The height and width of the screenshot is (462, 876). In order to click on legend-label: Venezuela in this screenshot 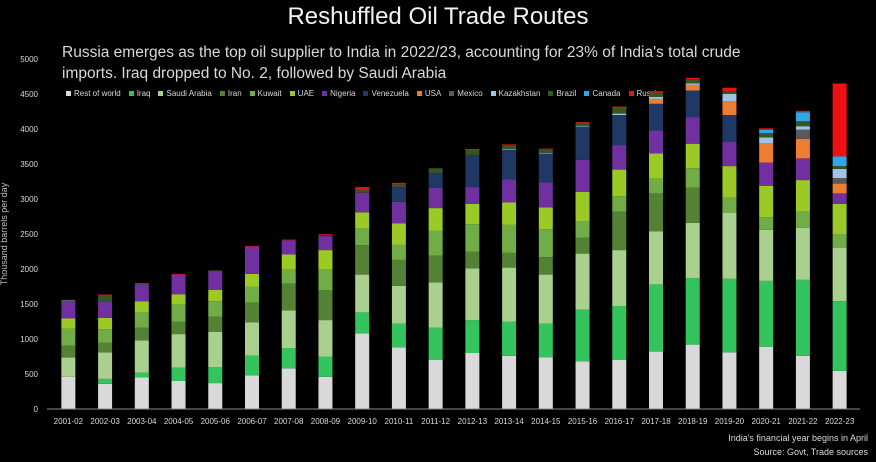, I will do `click(390, 93)`.